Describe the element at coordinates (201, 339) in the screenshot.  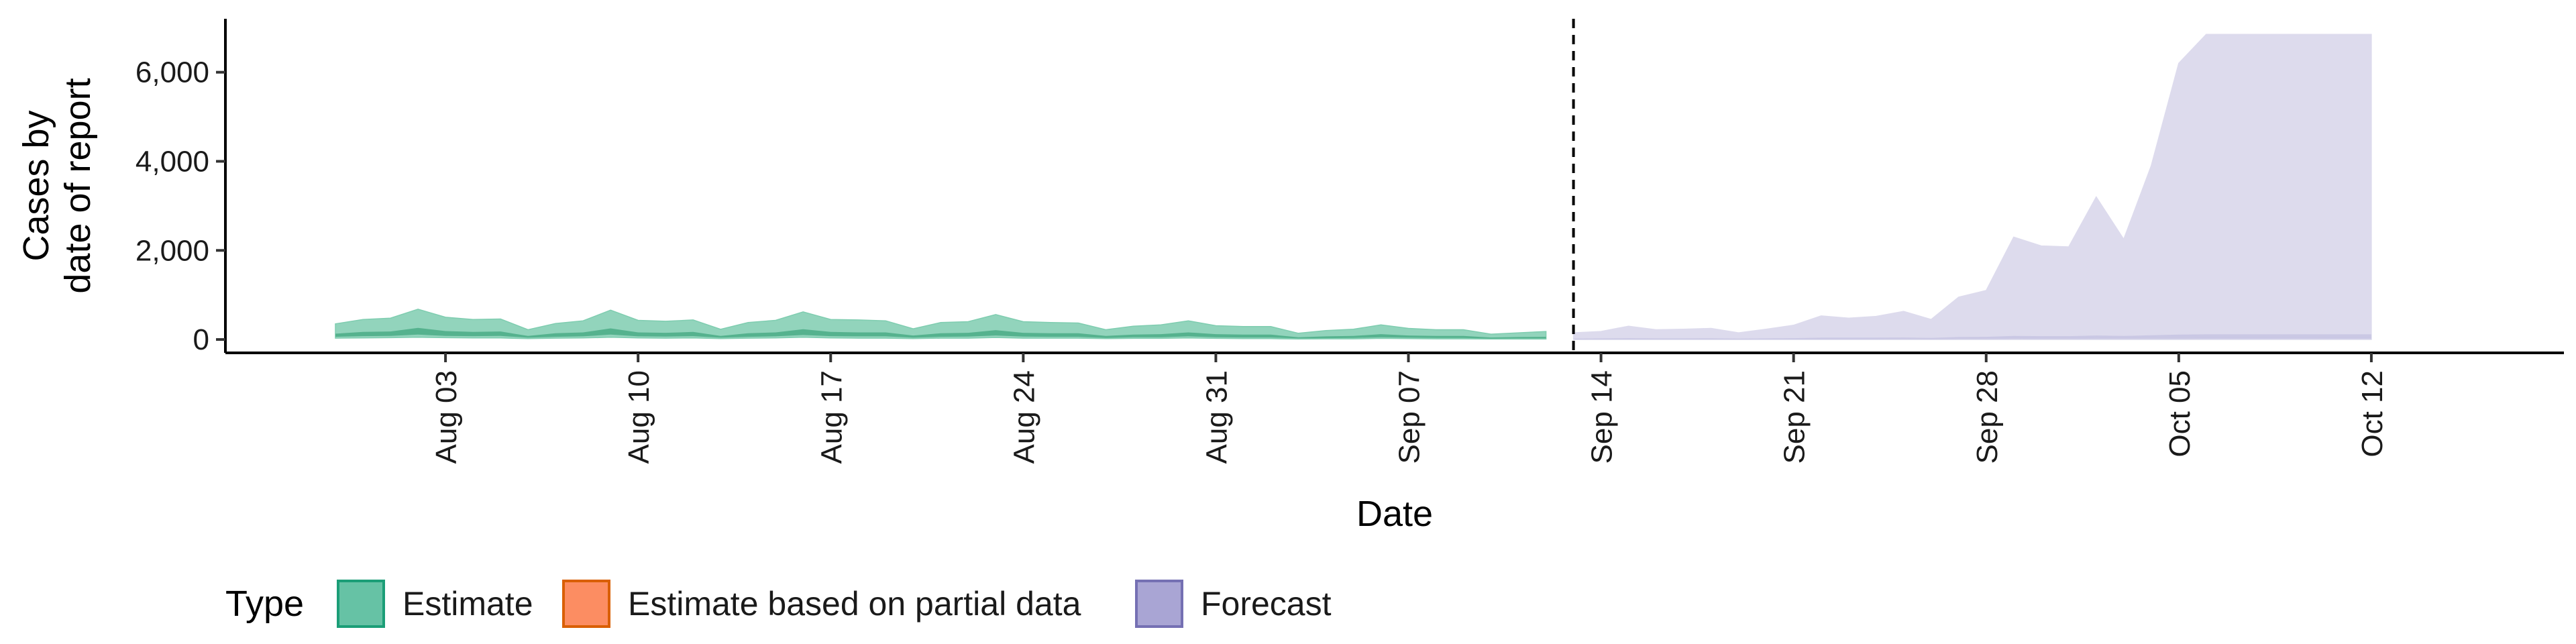
I see `y-tick-label: 0` at that location.